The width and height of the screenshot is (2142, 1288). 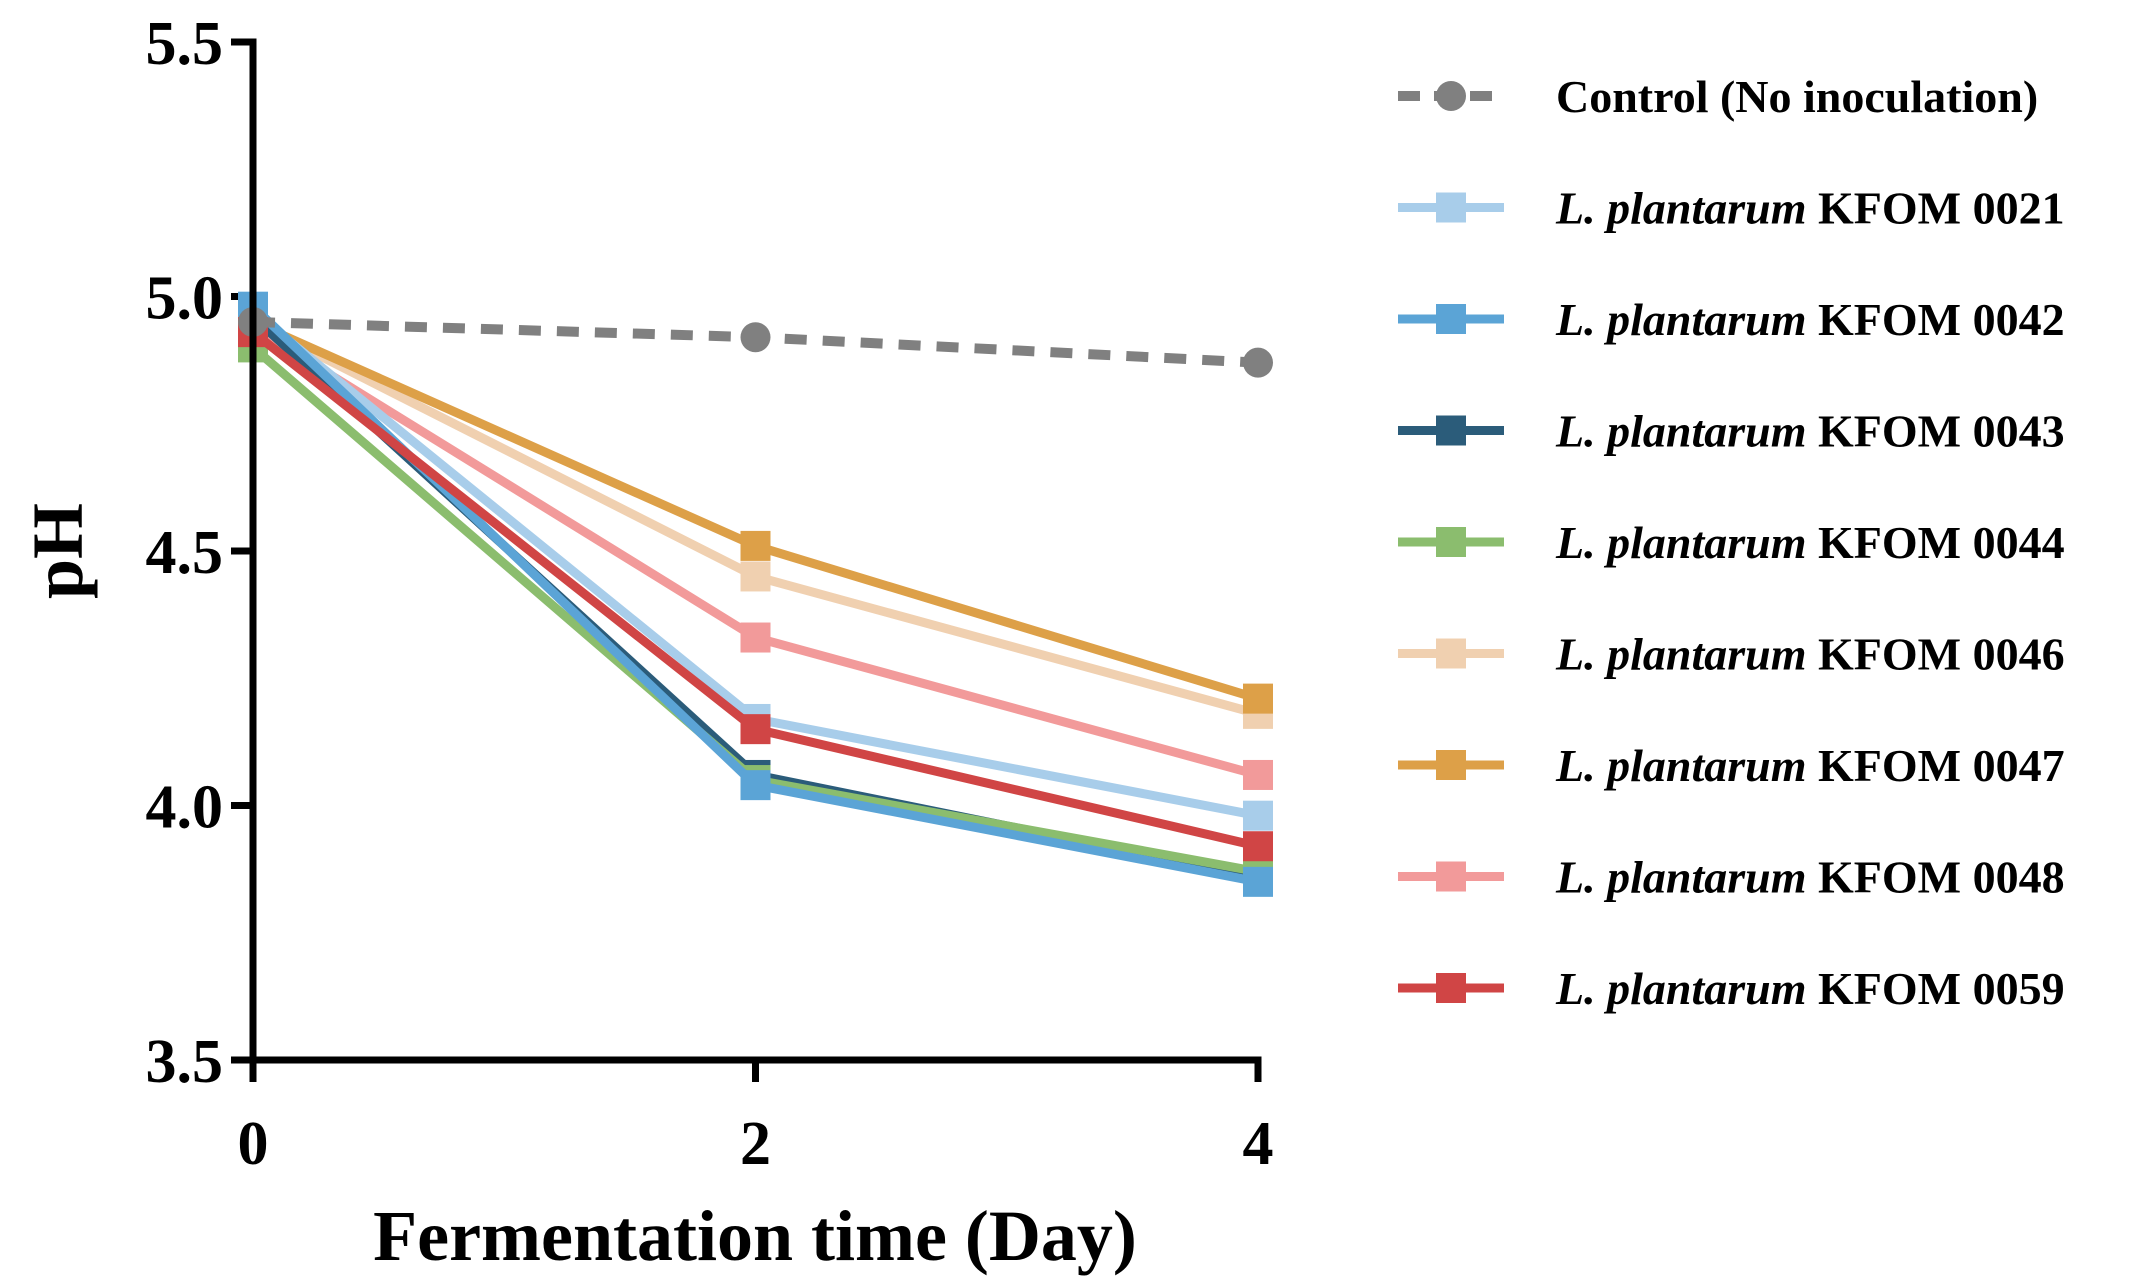 I want to click on legend-entry: L. plantarum KFOM 0021, so click(x=1731, y=208).